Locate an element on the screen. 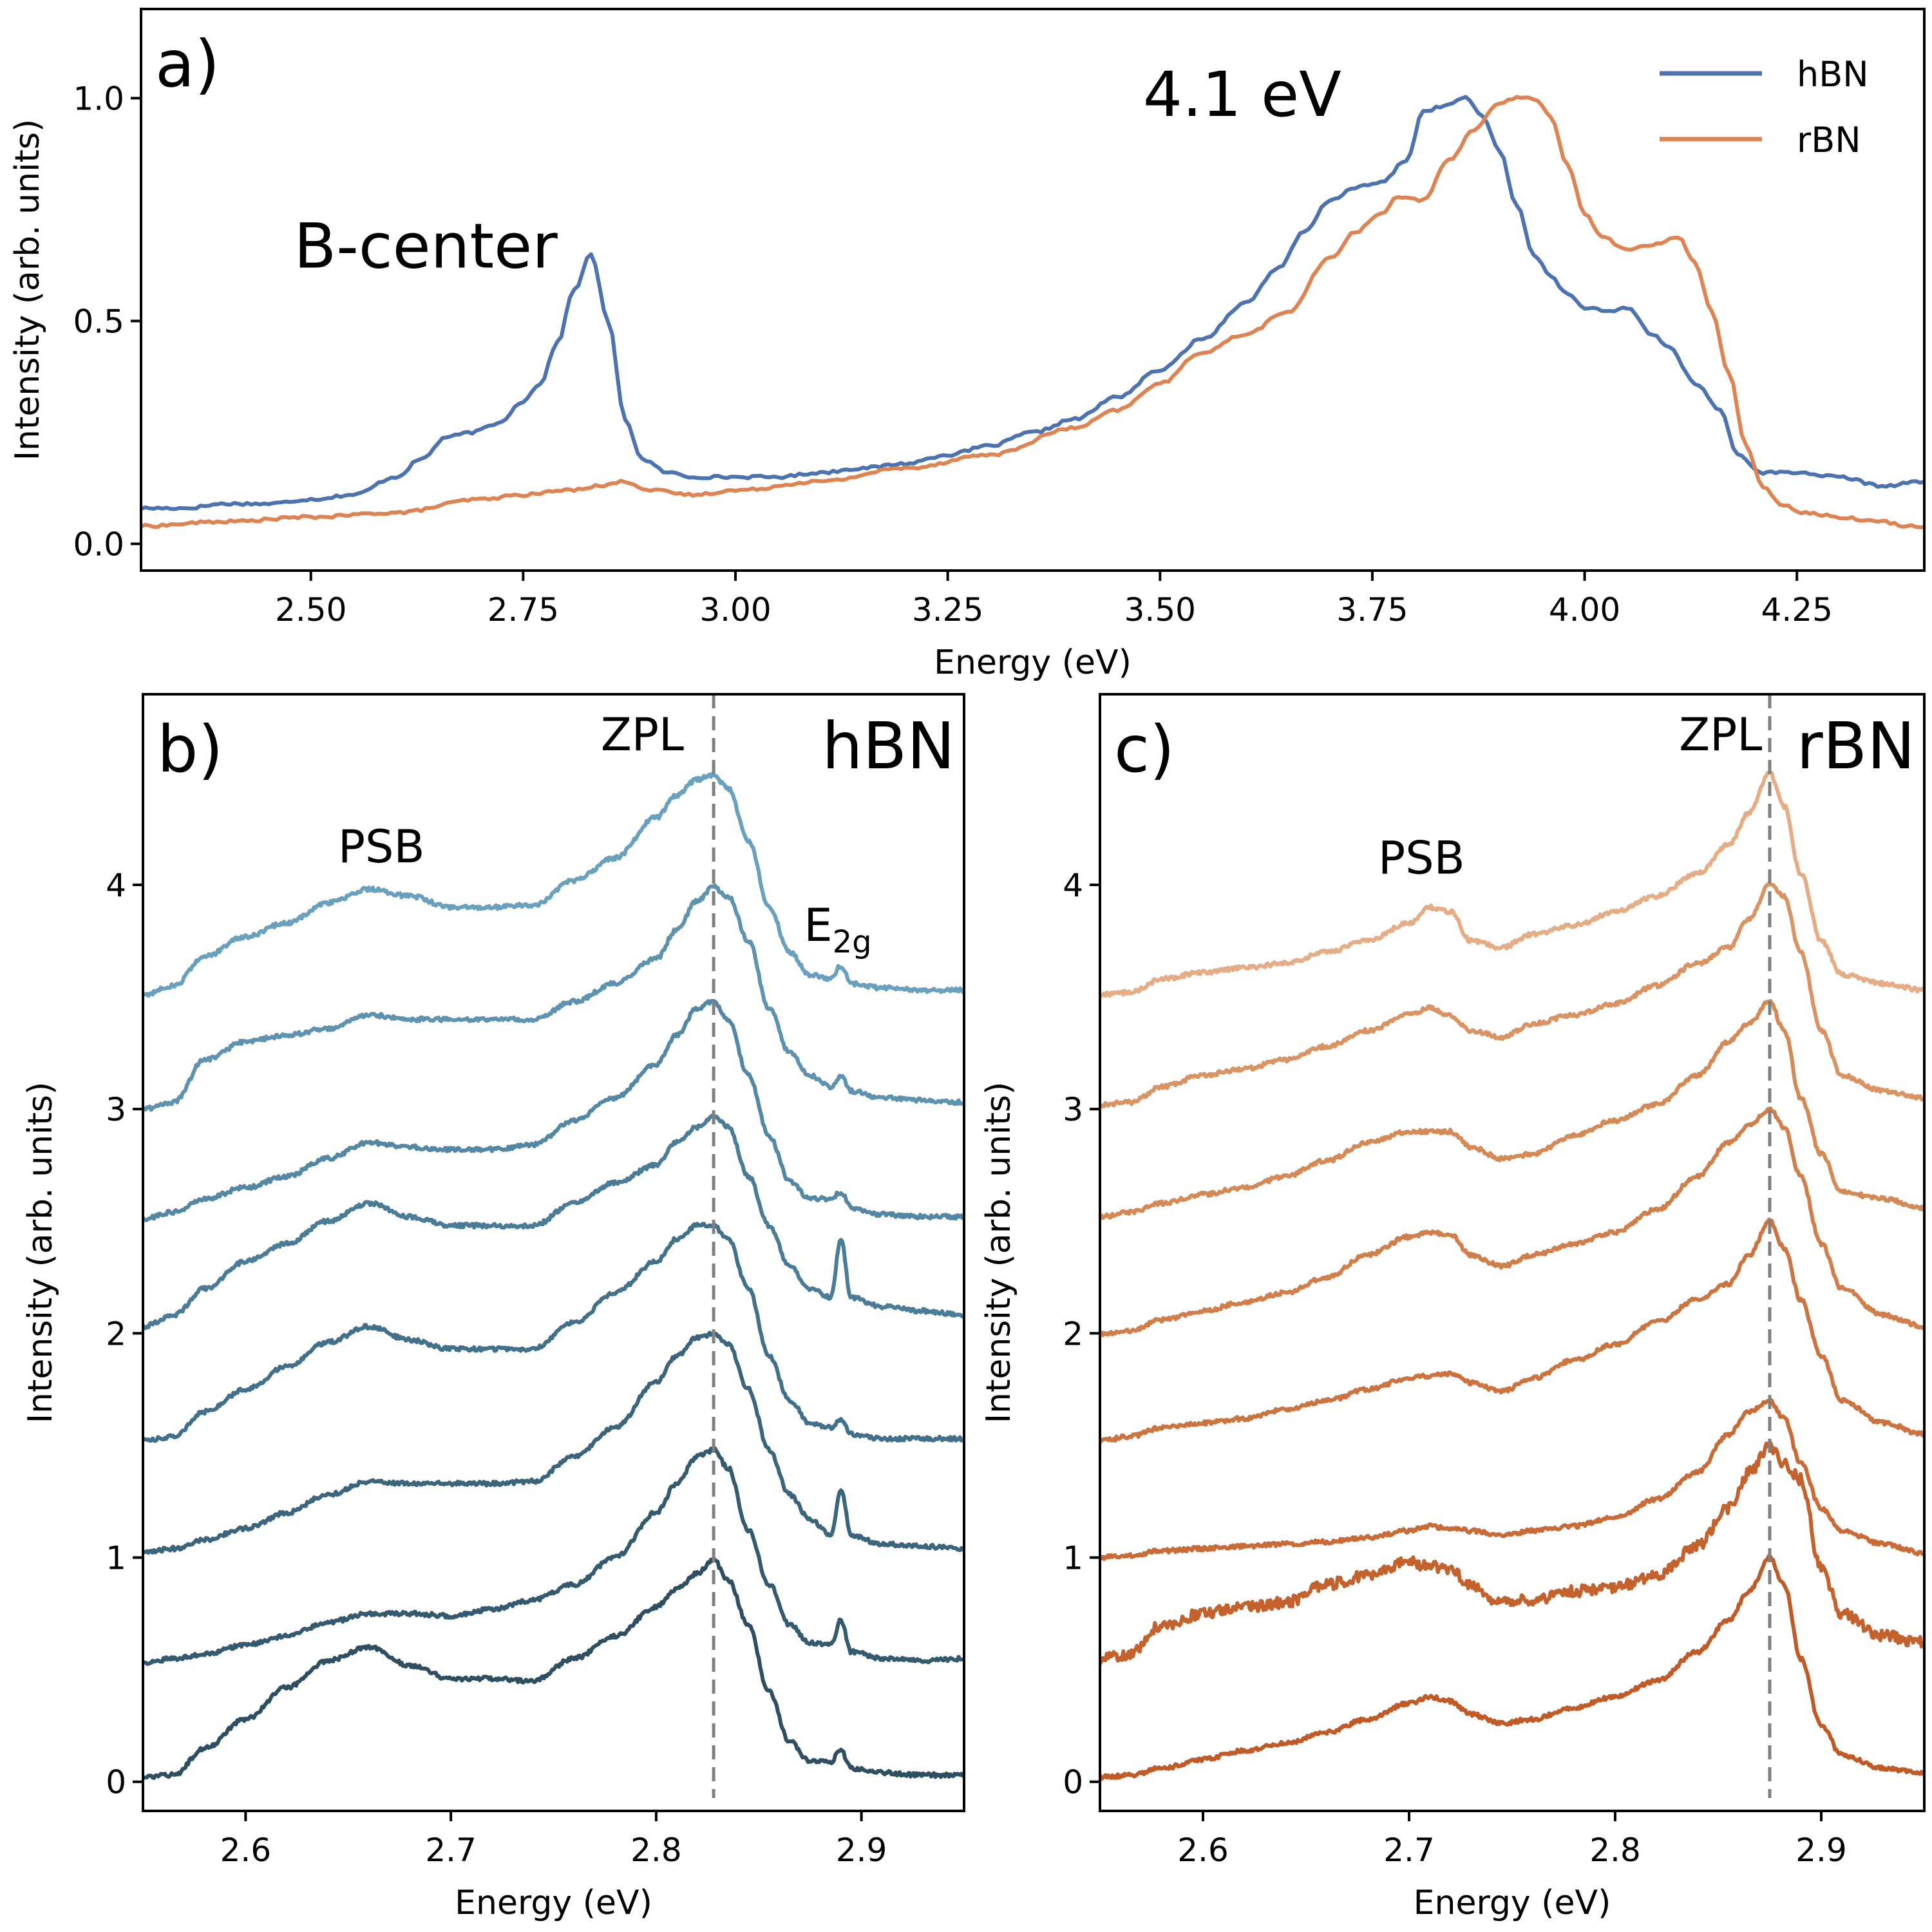 The height and width of the screenshot is (1932, 1932). x-tick-label: 2.50 is located at coordinates (310, 610).